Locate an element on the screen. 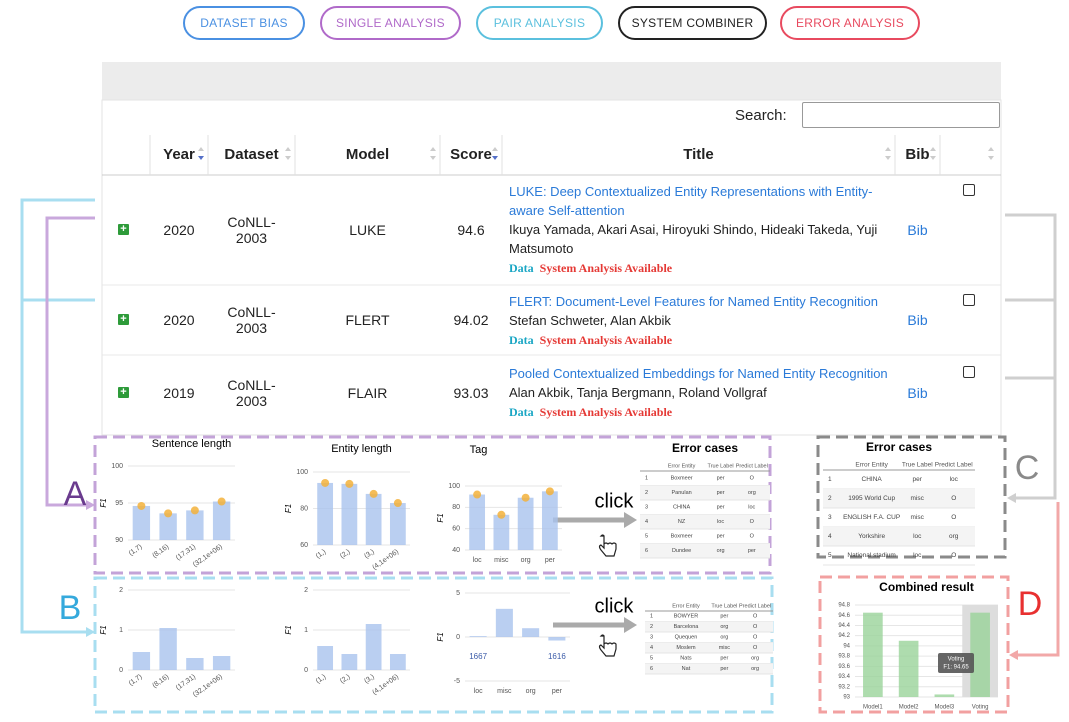 The image size is (1069, 722). y-tick-label: 2 is located at coordinates (121, 590).